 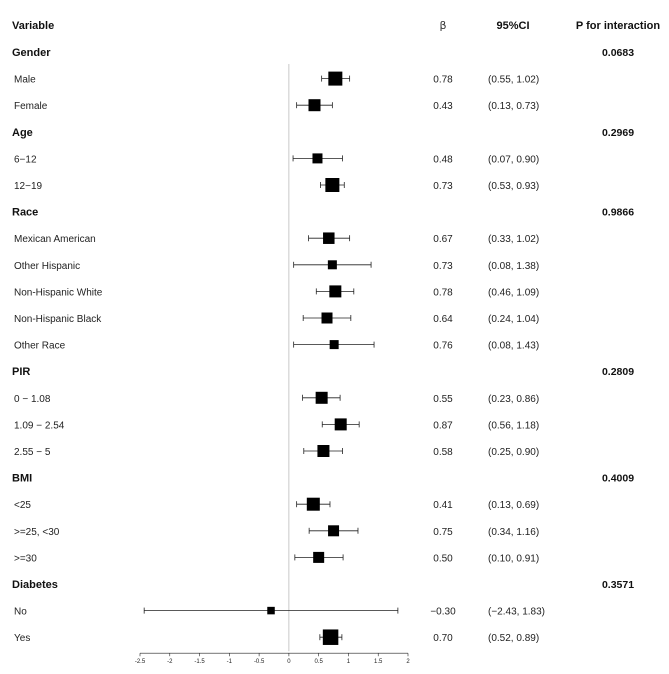 What do you see at coordinates (618, 213) in the screenshot?
I see `p-interaction-race: 0.9866` at bounding box center [618, 213].